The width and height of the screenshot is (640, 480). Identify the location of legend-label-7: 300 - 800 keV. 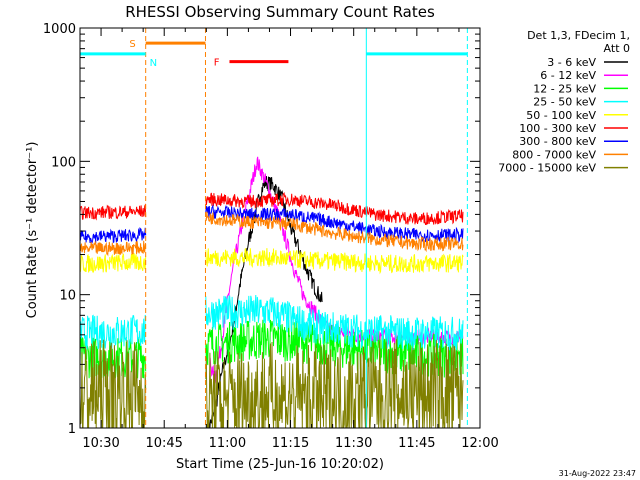
(557, 141).